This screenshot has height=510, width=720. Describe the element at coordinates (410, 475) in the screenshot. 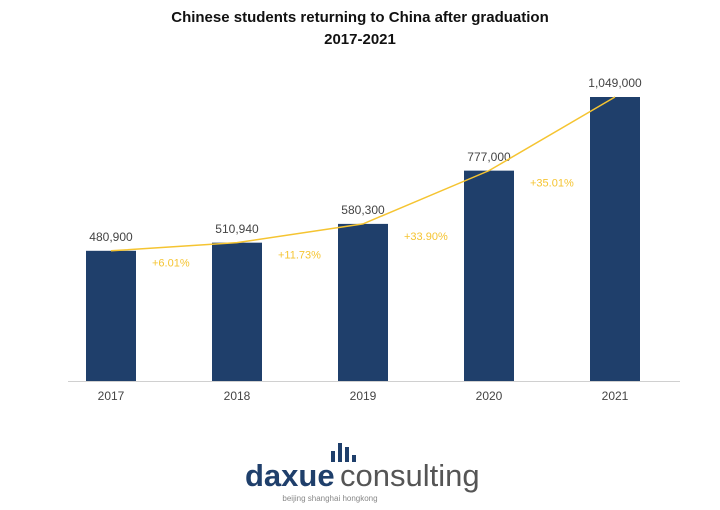

I see `logo-brand2: consulting` at that location.